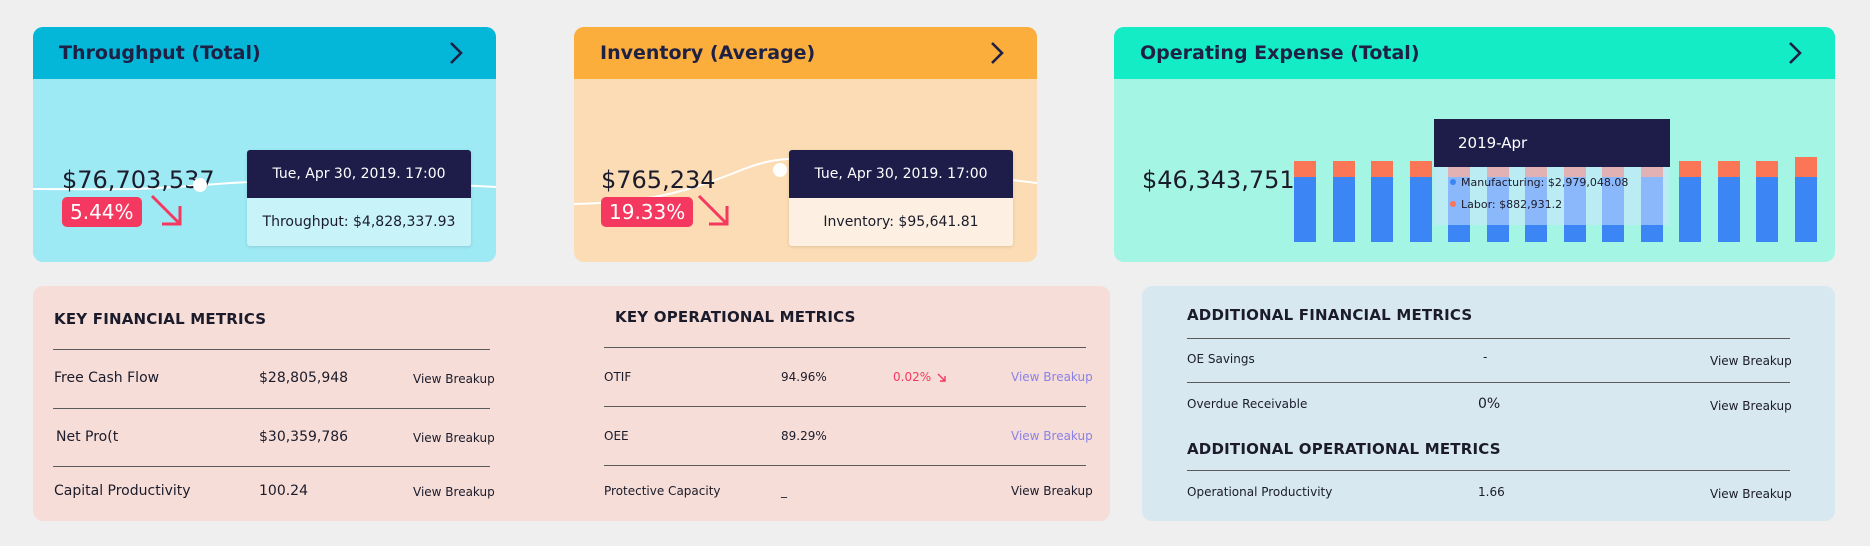  What do you see at coordinates (107, 378) in the screenshot?
I see `metric-name: Free Cash Flow` at bounding box center [107, 378].